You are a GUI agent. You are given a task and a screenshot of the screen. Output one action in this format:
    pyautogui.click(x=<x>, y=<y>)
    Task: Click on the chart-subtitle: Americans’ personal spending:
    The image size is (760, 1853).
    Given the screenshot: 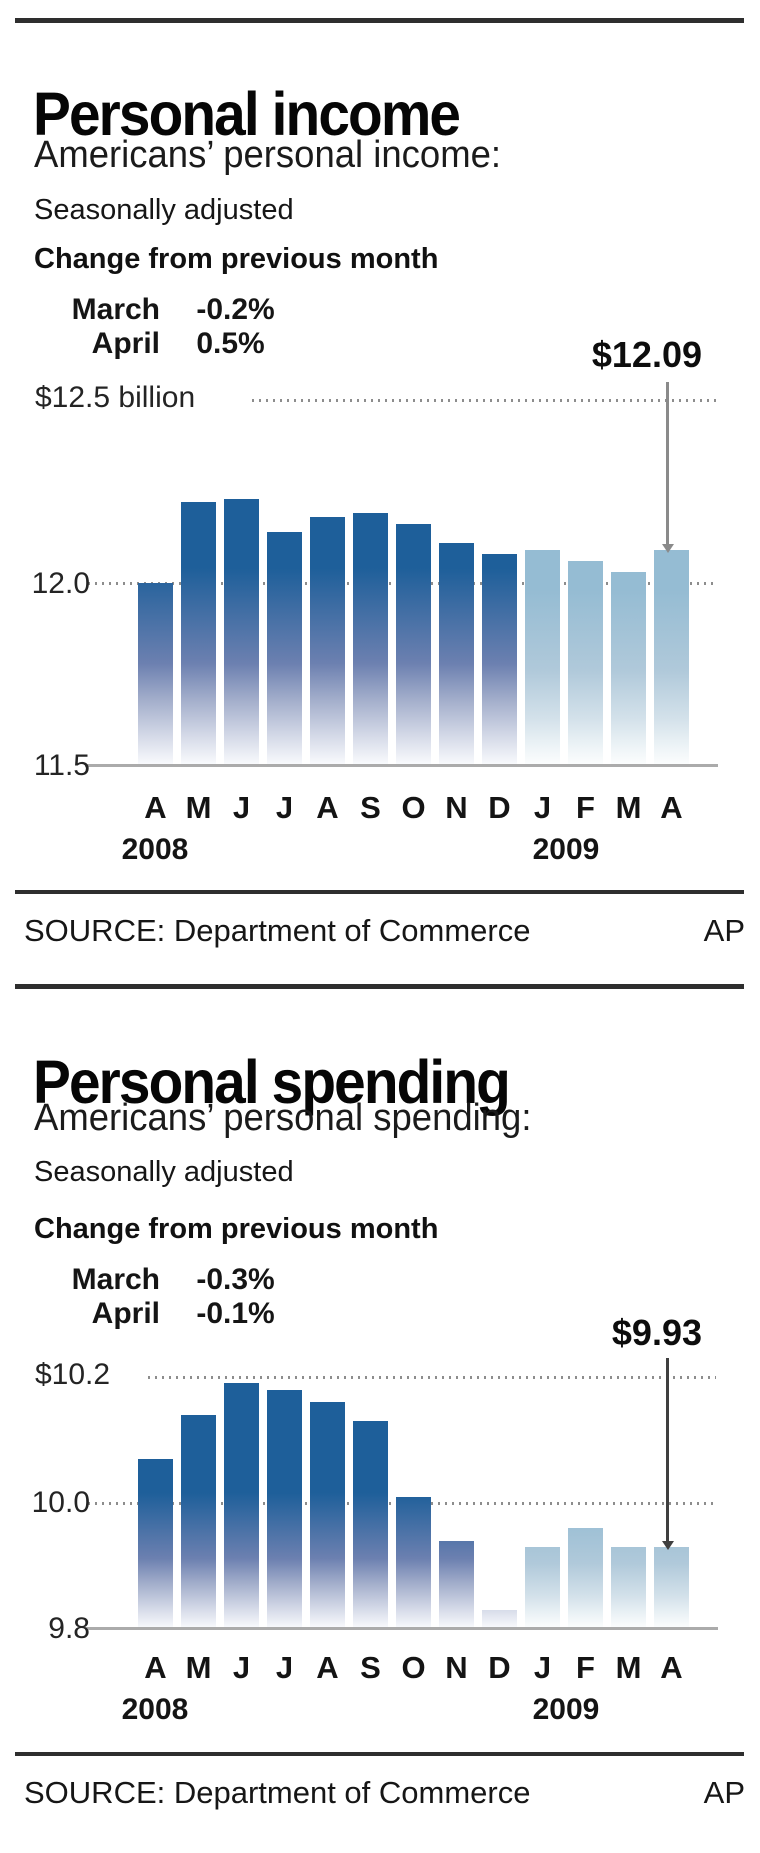 What is the action you would take?
    pyautogui.click(x=283, y=1118)
    